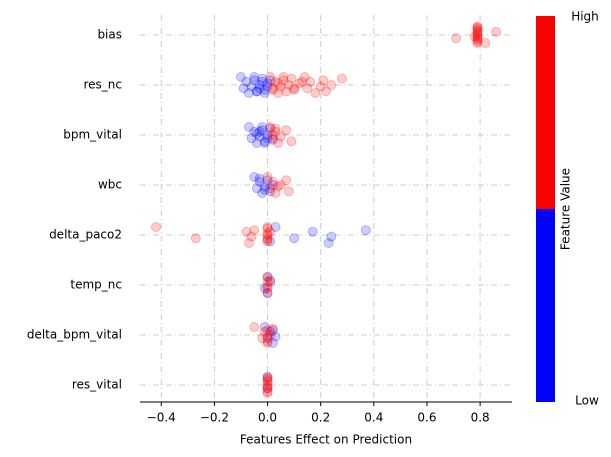  Describe the element at coordinates (92, 135) in the screenshot. I see `feature-label: bpm_vital` at that location.